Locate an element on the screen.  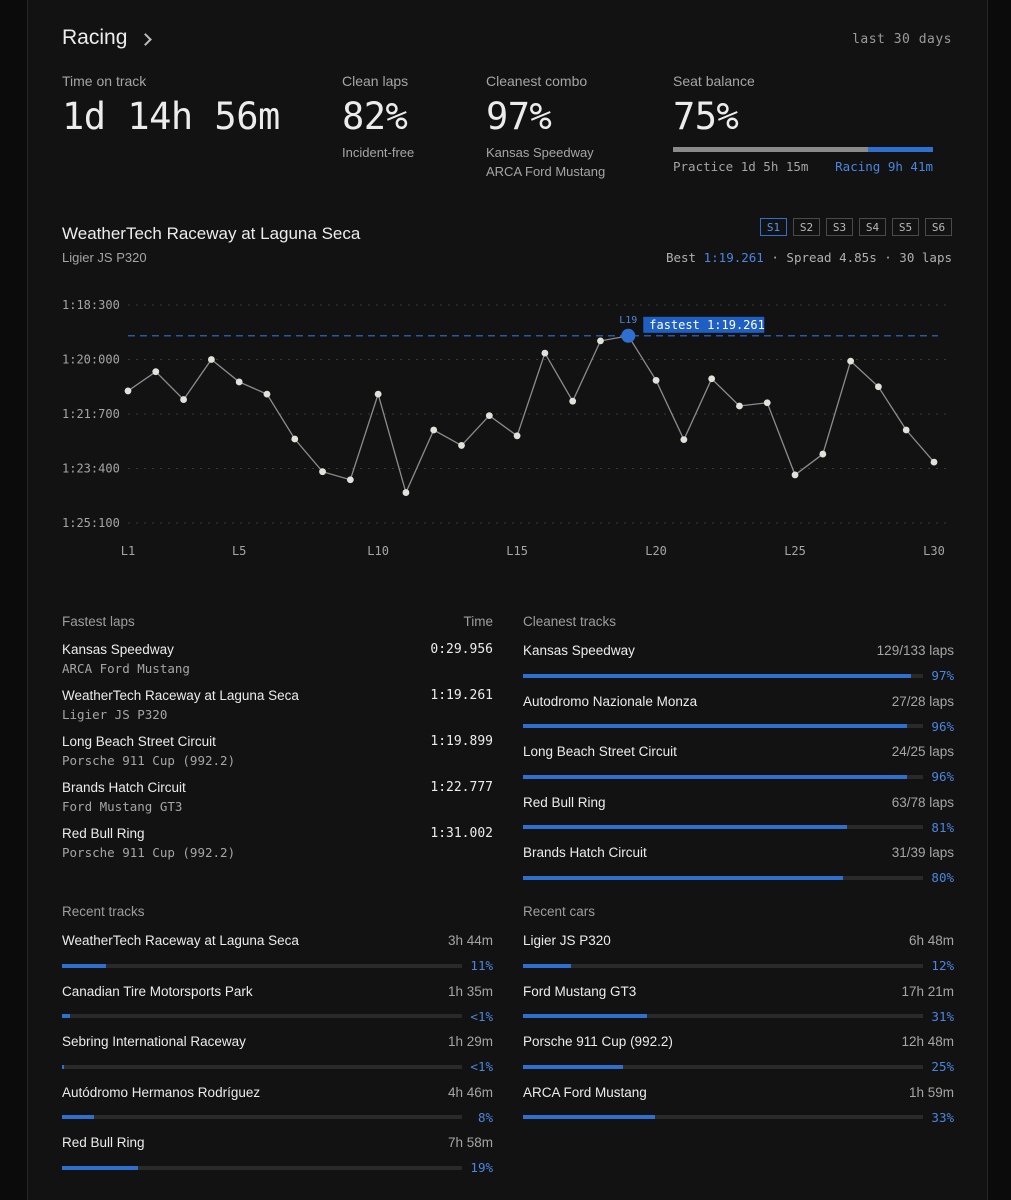
list-item: Long Beach Street Circuit 24/25 laps 96% is located at coordinates (738, 764).